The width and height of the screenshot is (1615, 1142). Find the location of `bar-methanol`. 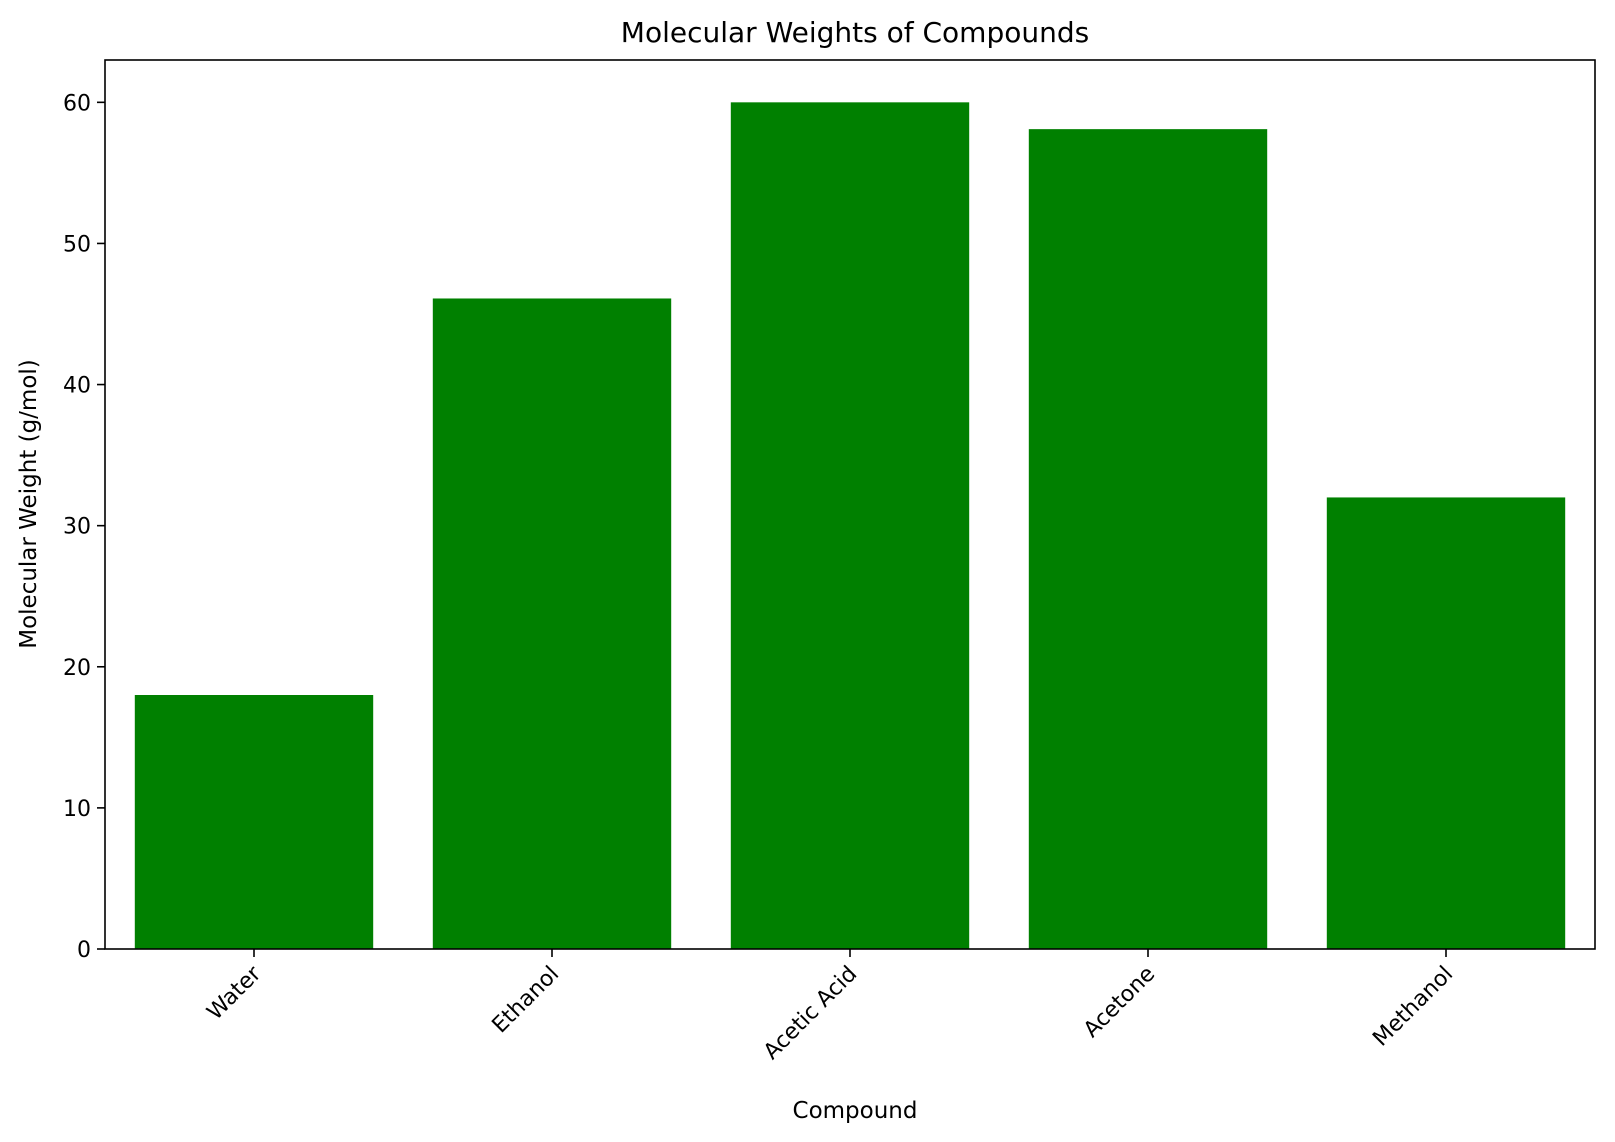

bar-methanol is located at coordinates (1446, 723).